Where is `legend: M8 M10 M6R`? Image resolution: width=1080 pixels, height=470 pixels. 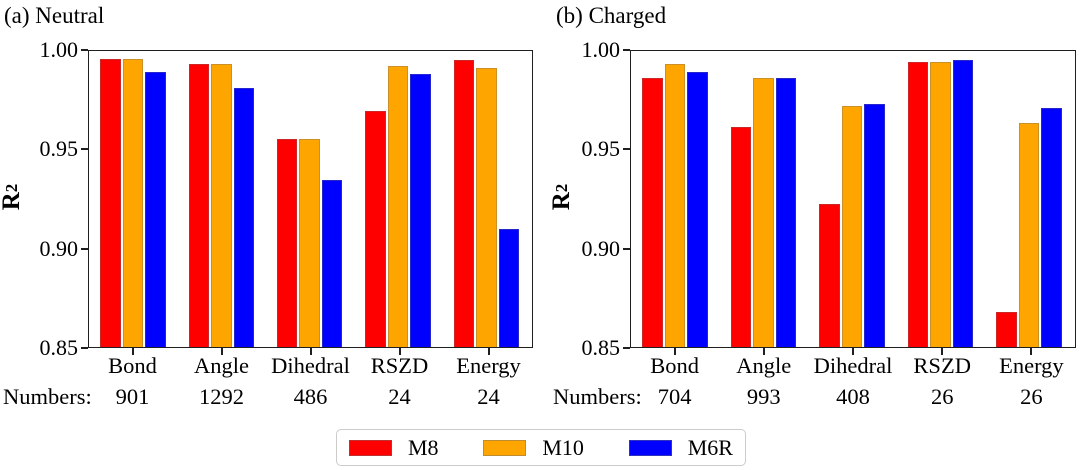 legend: M8 M10 M6R is located at coordinates (541, 447).